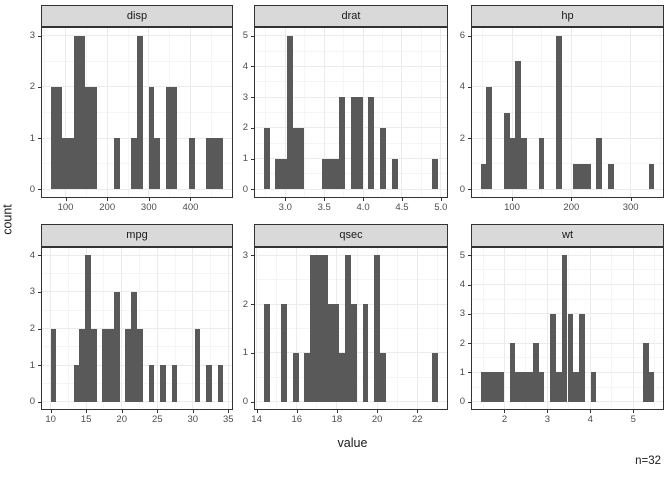 This screenshot has height=480, width=672. I want to click on x-tick-label: 25, so click(157, 419).